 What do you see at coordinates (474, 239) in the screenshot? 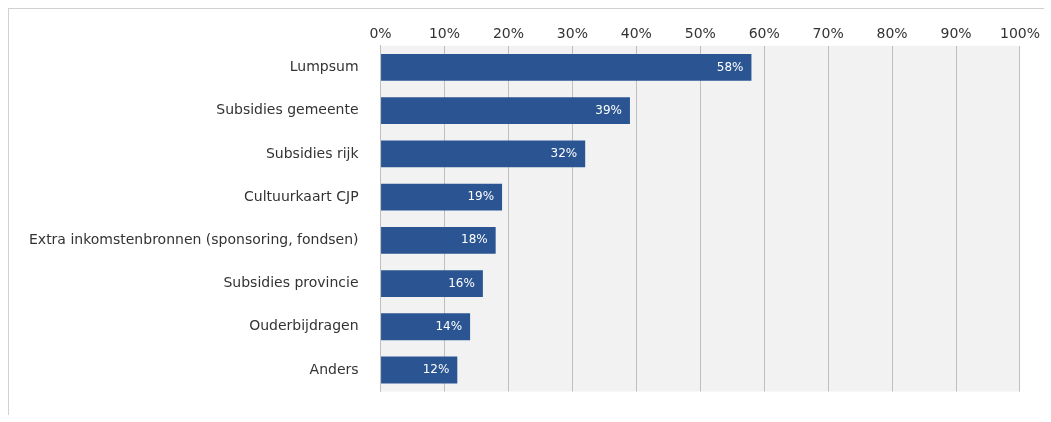
I see `data-label: 18%` at bounding box center [474, 239].